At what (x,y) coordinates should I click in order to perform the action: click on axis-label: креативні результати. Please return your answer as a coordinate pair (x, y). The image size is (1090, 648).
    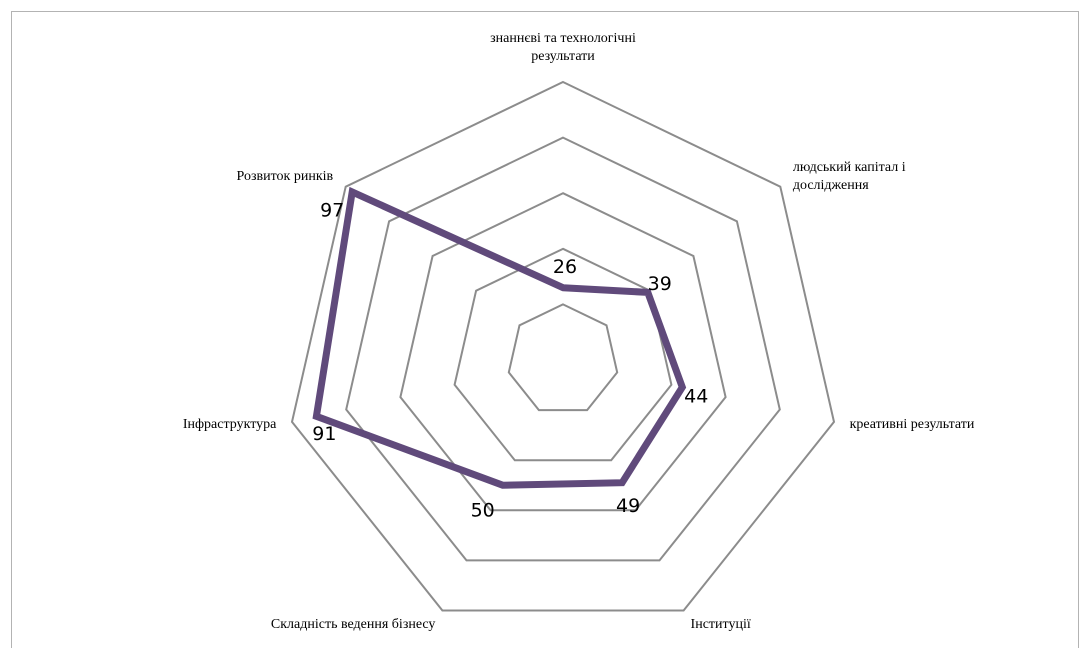
    Looking at the image, I should click on (912, 425).